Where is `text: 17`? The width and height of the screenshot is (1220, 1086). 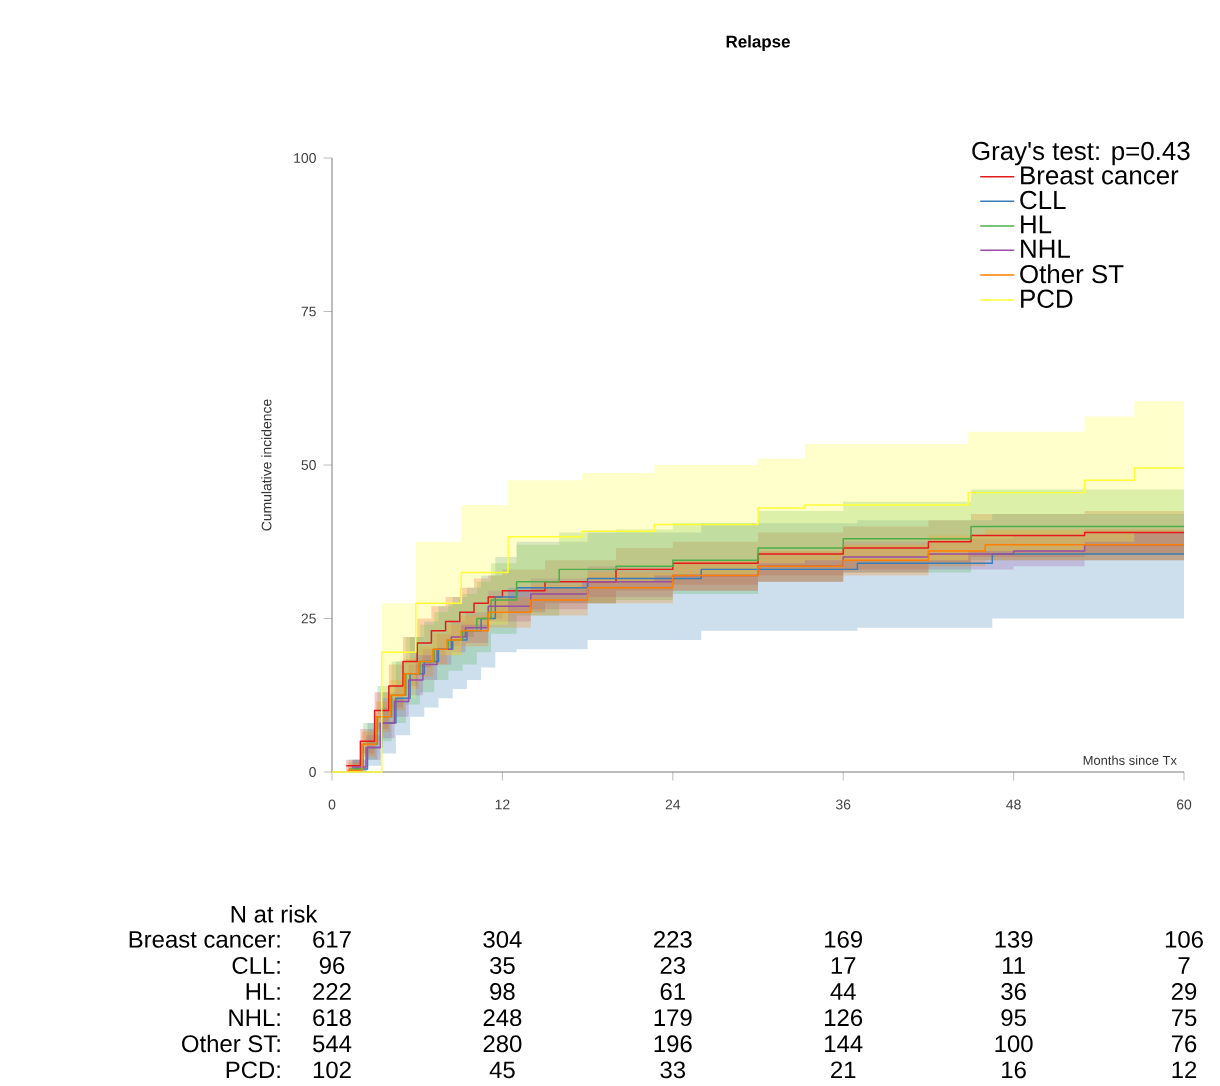 text: 17 is located at coordinates (843, 965).